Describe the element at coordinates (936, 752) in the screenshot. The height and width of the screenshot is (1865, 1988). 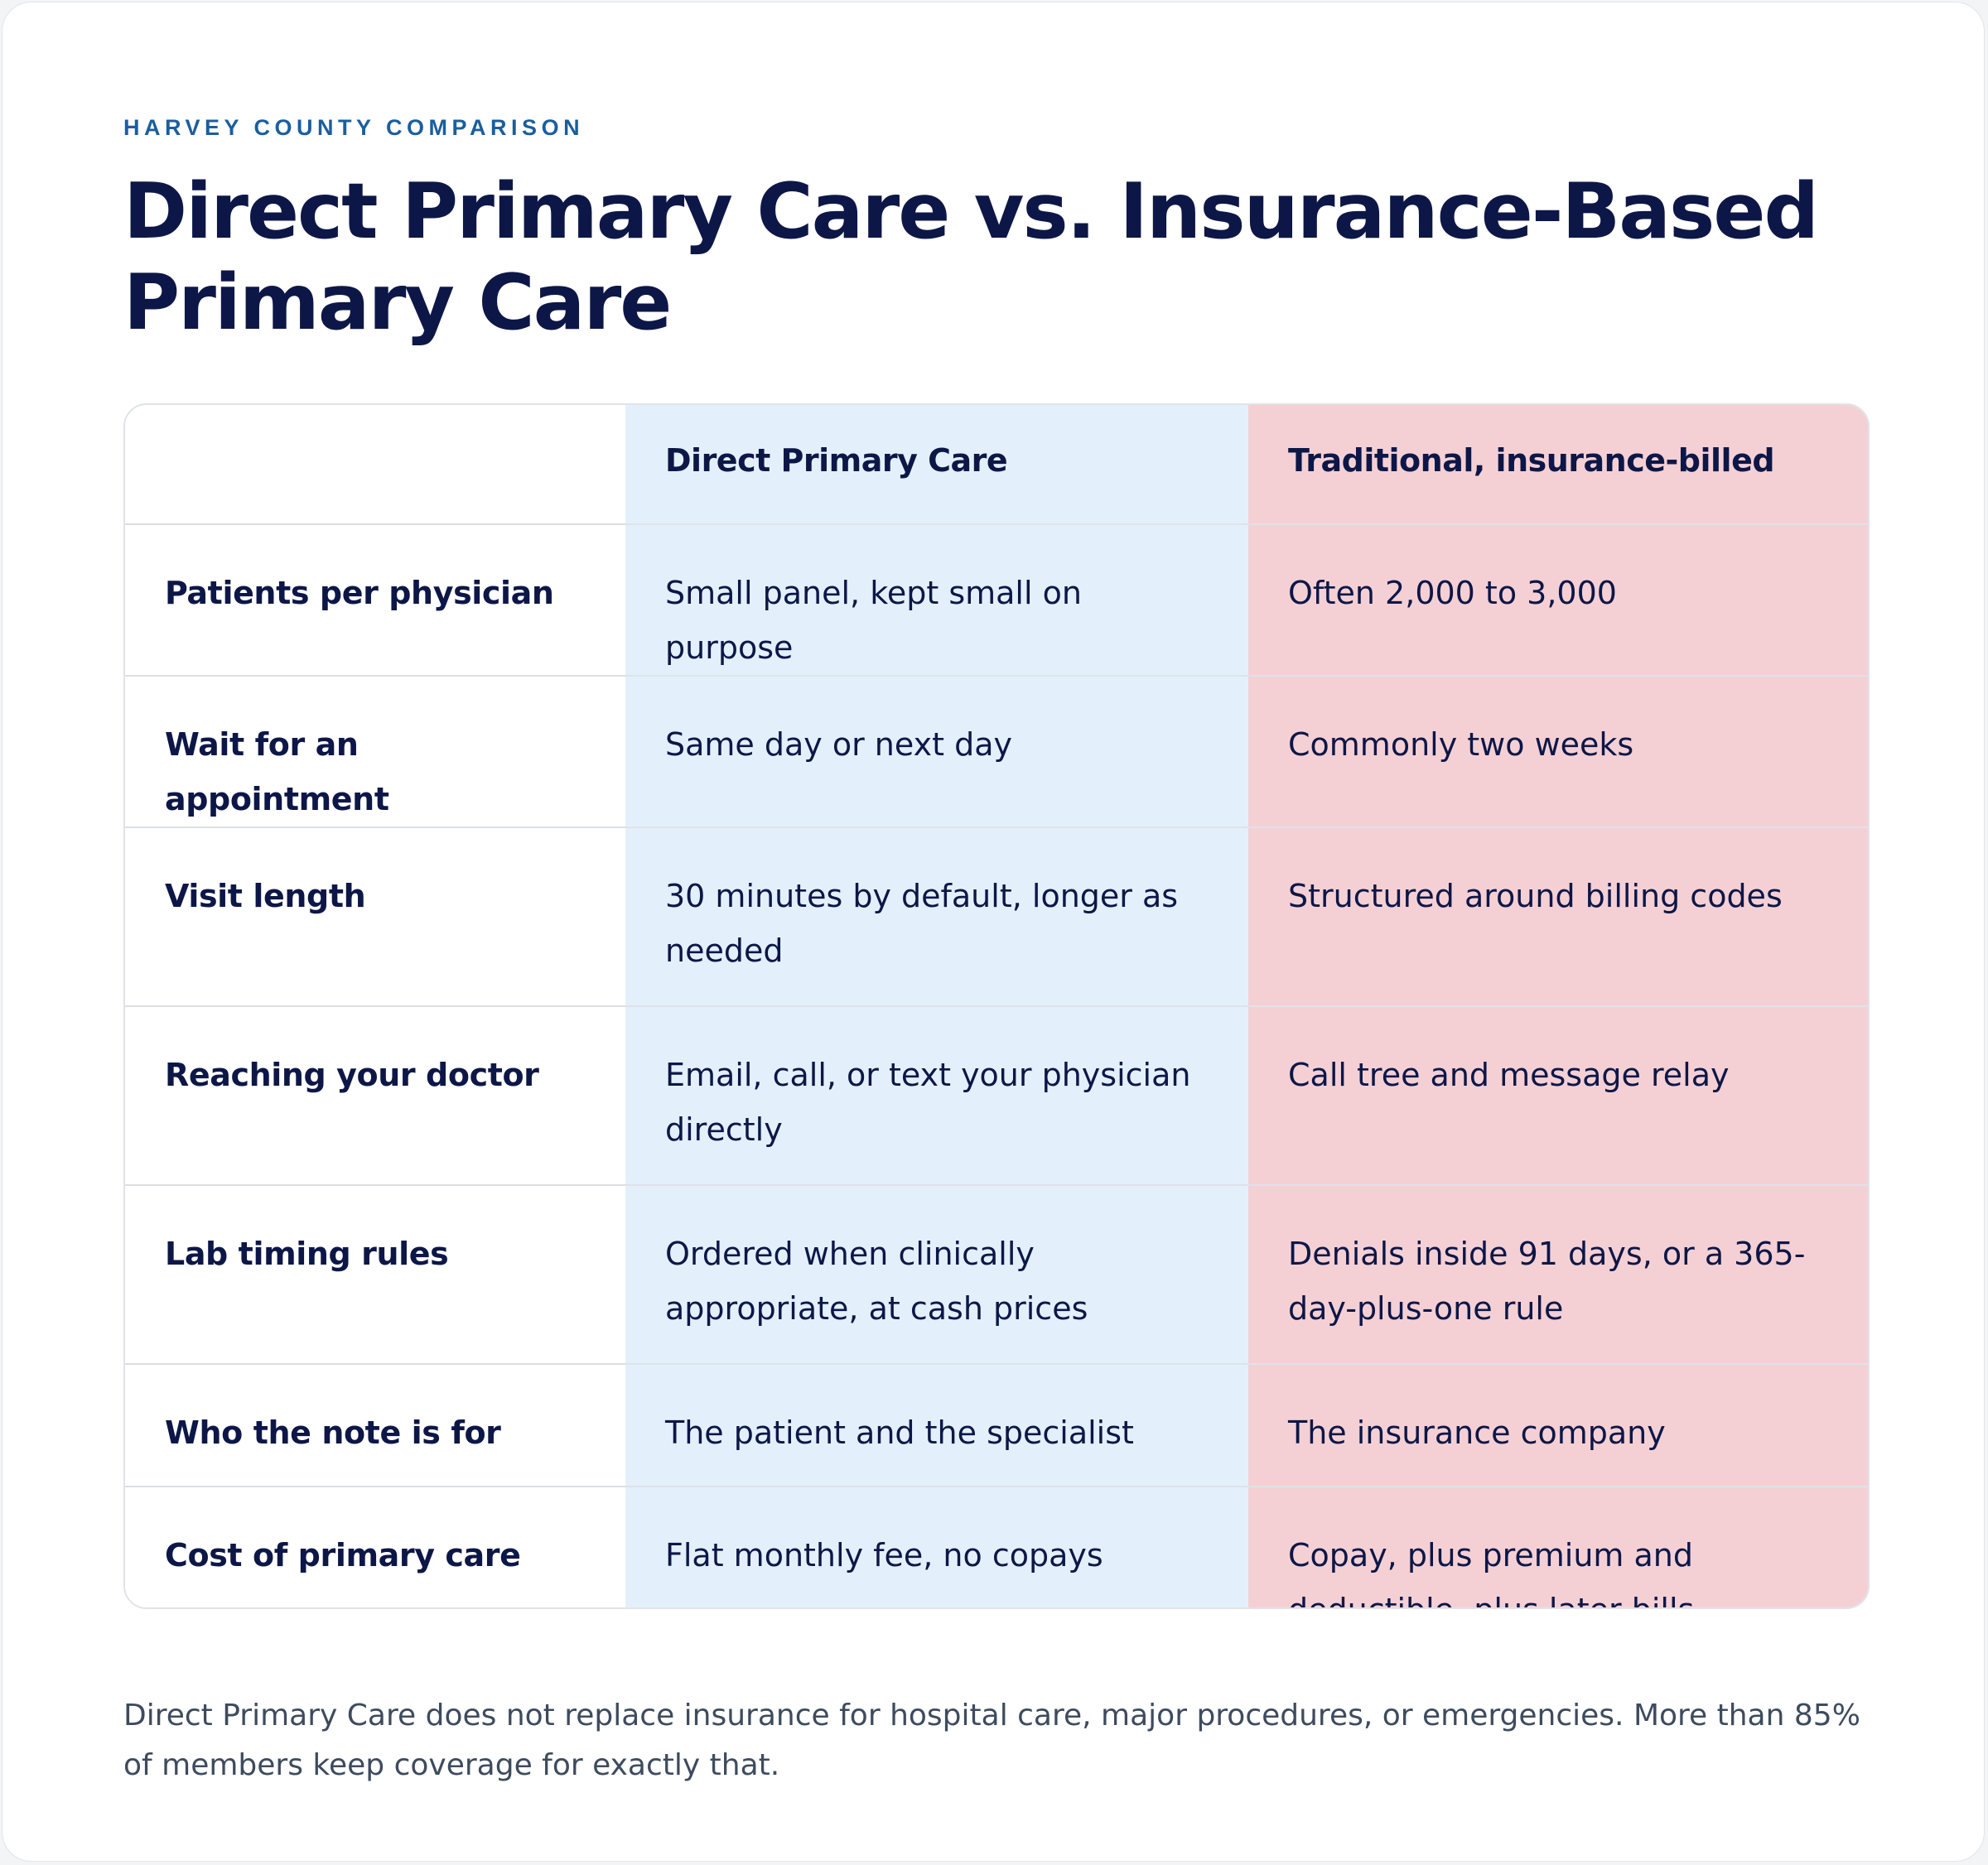
I see `dpc-cell: Same day or next day` at that location.